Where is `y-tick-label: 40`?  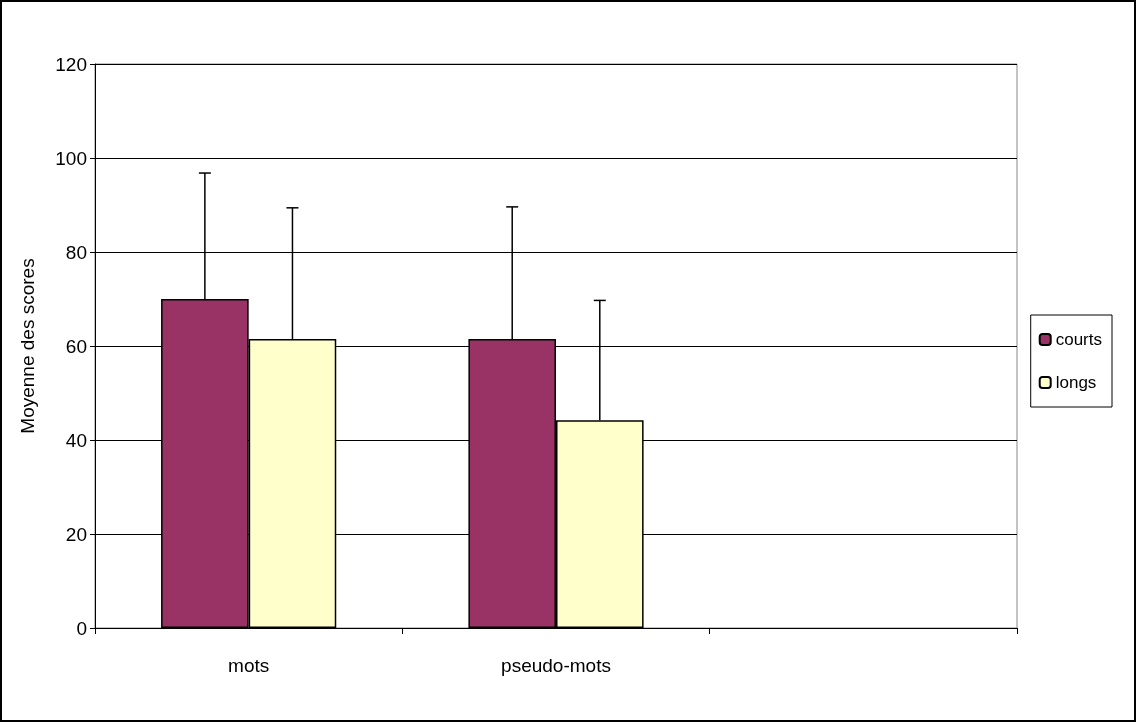 y-tick-label: 40 is located at coordinates (76, 440).